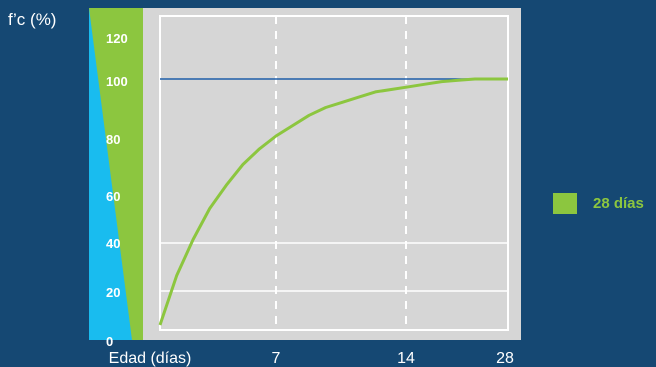 The image size is (656, 367). I want to click on y-tick-label-60: 60, so click(113, 196).